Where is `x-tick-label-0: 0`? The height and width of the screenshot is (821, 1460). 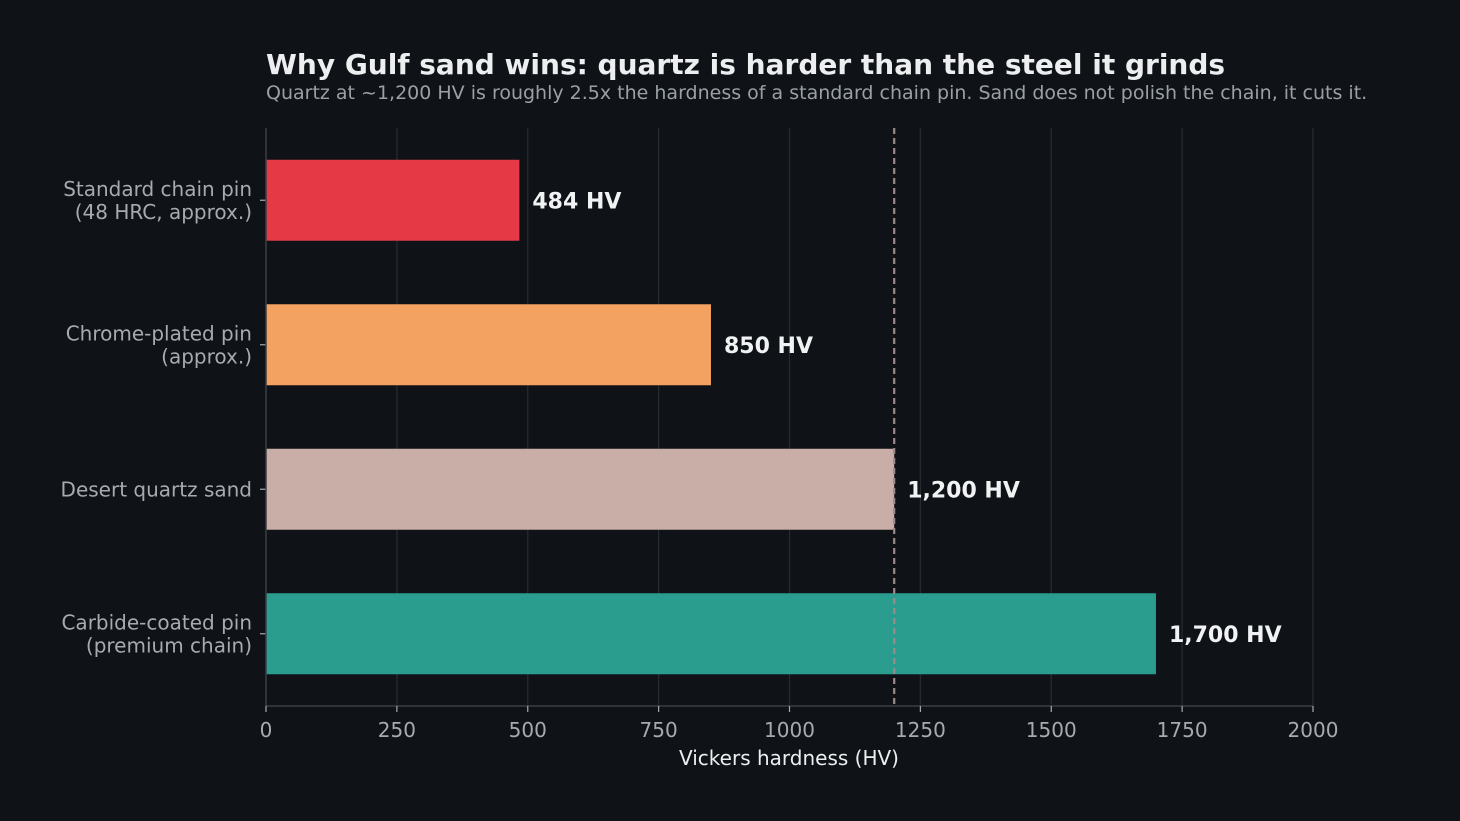
x-tick-label-0: 0 is located at coordinates (266, 730).